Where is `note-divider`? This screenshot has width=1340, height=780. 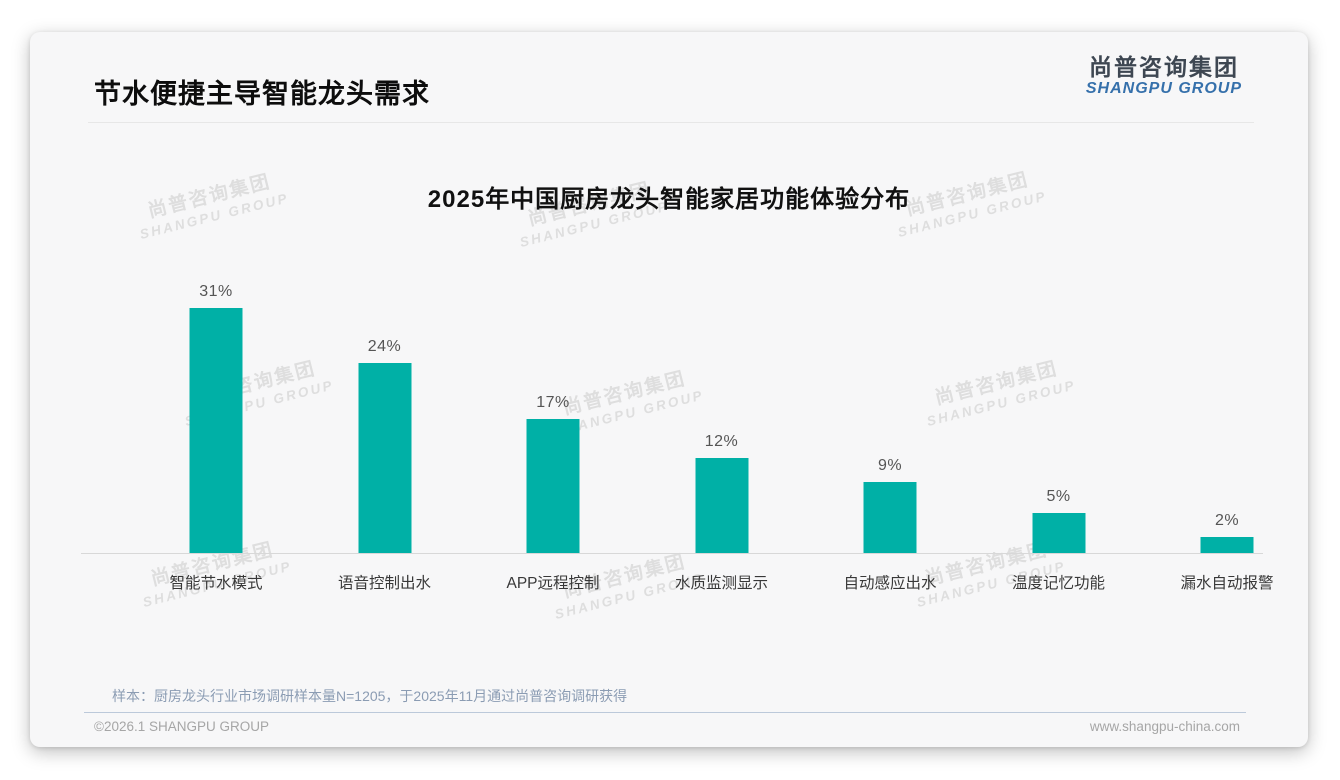
note-divider is located at coordinates (665, 712).